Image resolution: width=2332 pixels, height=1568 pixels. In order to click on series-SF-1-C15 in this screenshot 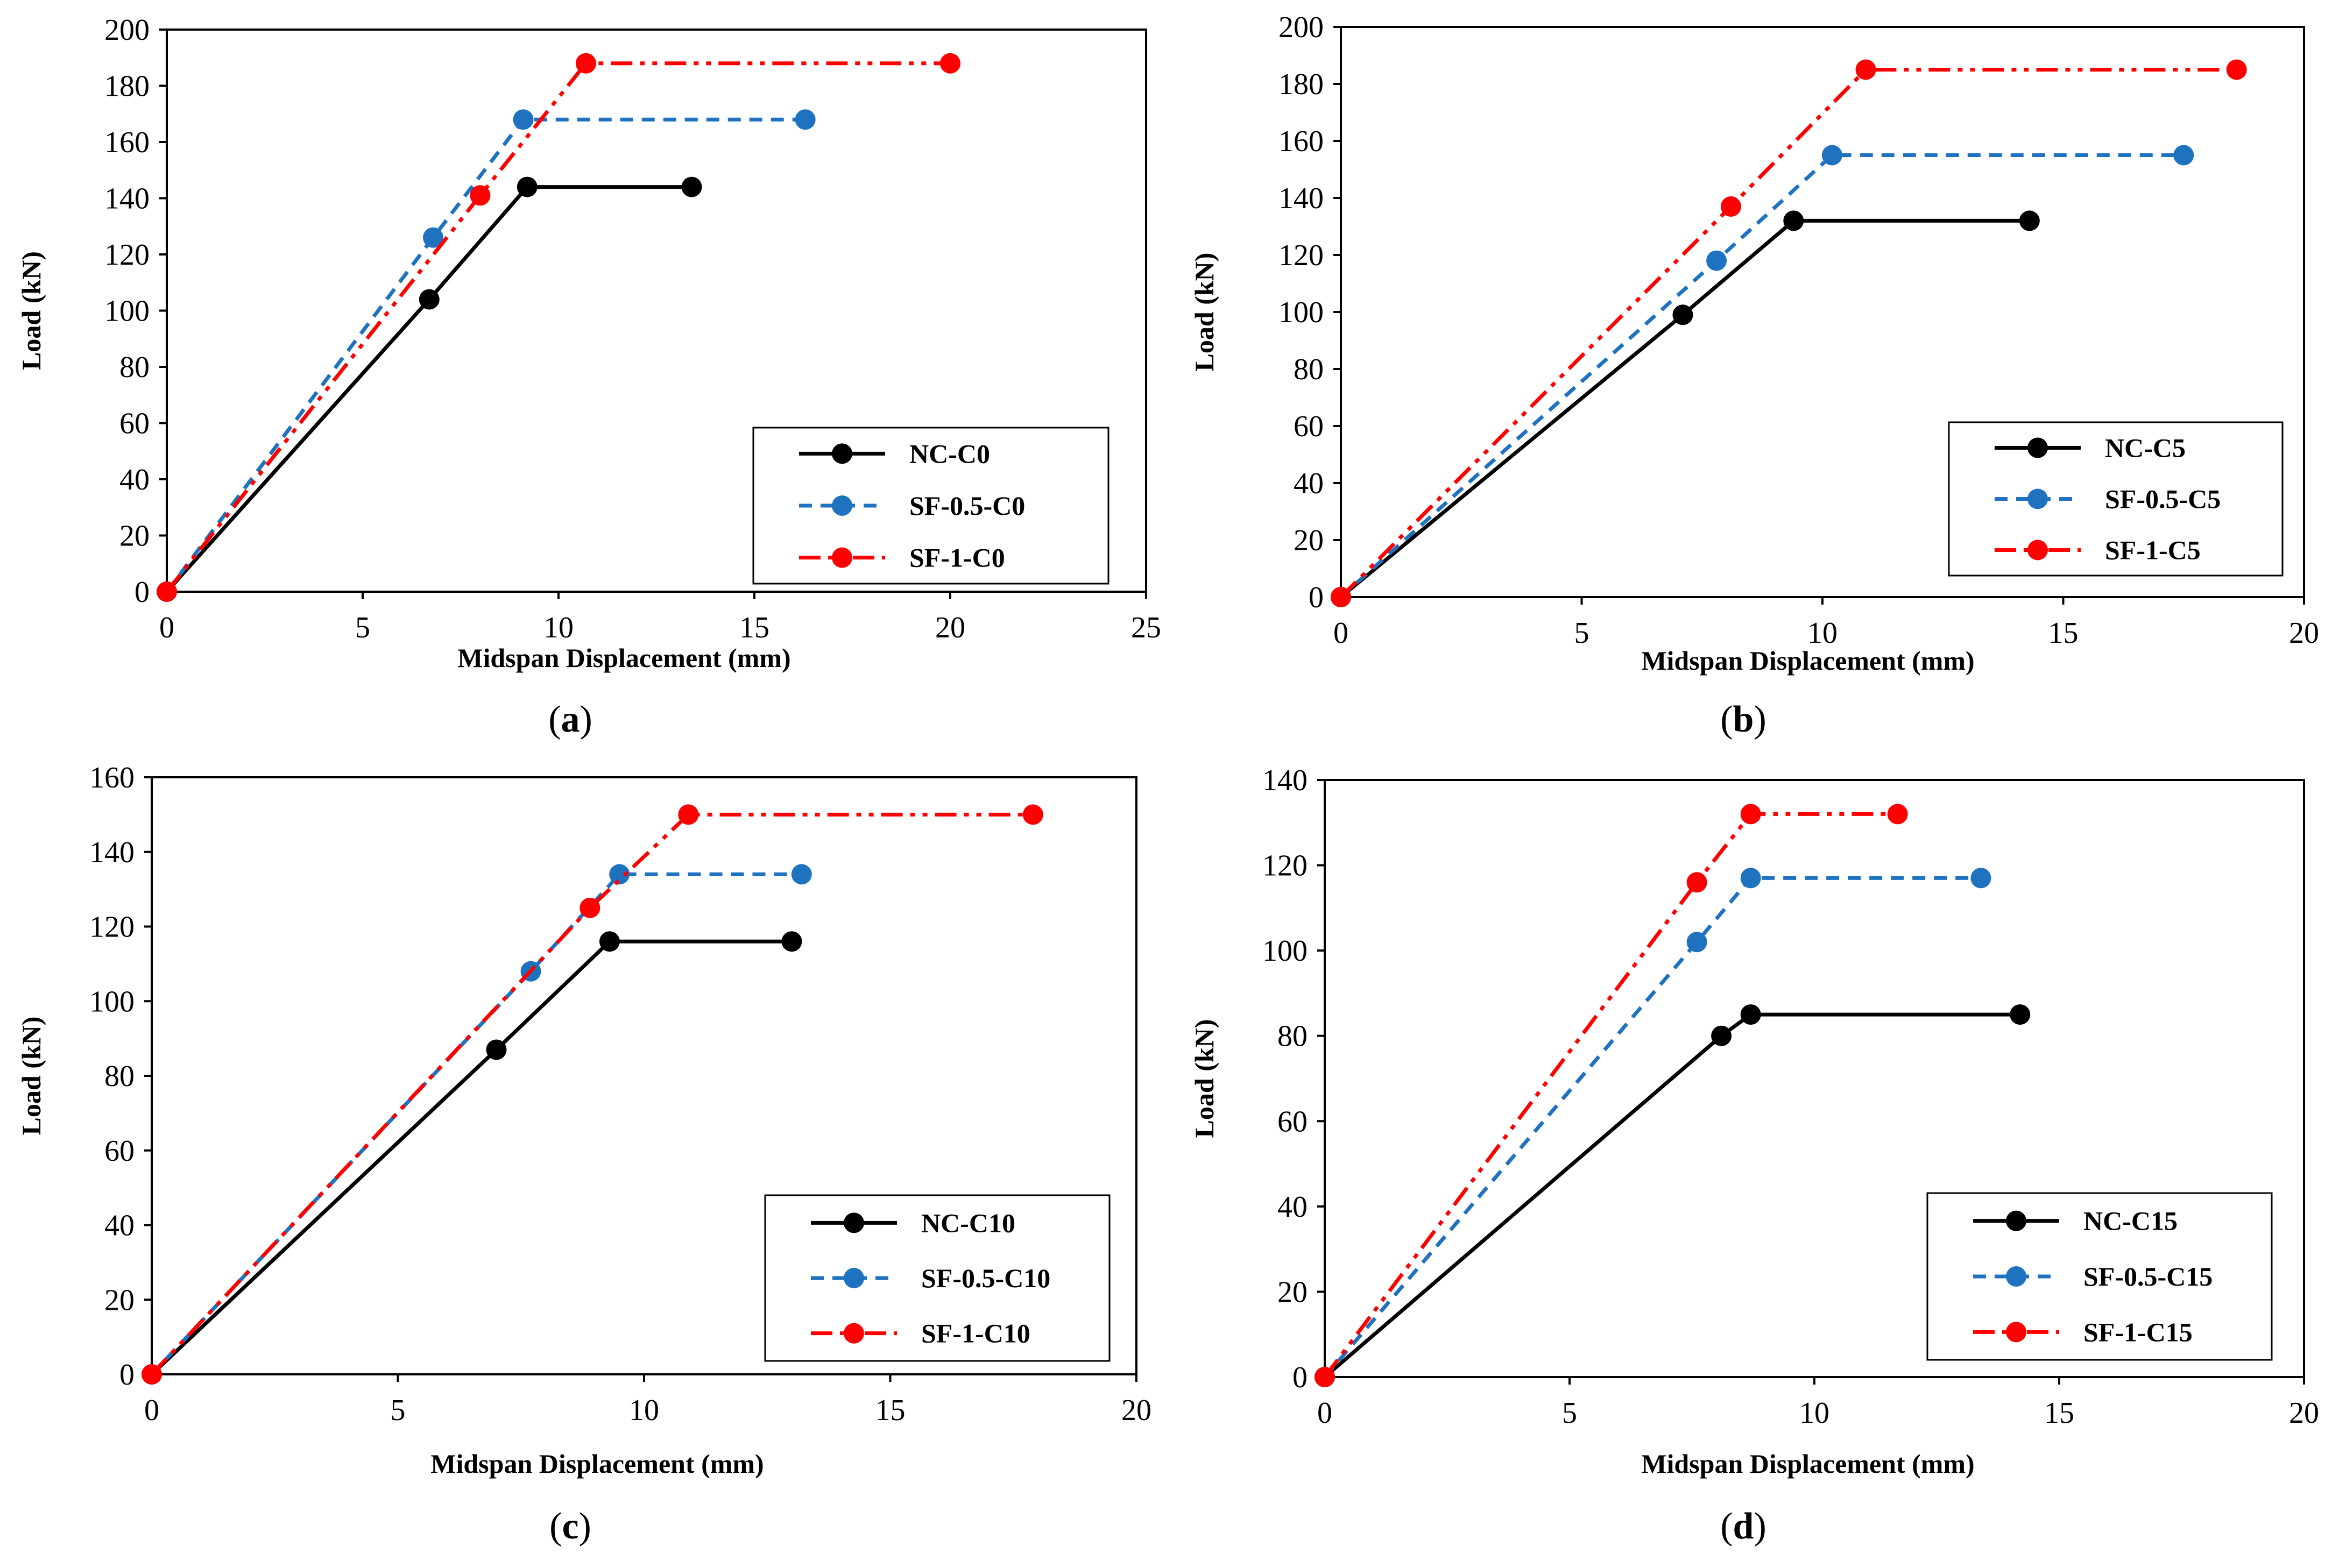, I will do `click(1611, 1095)`.